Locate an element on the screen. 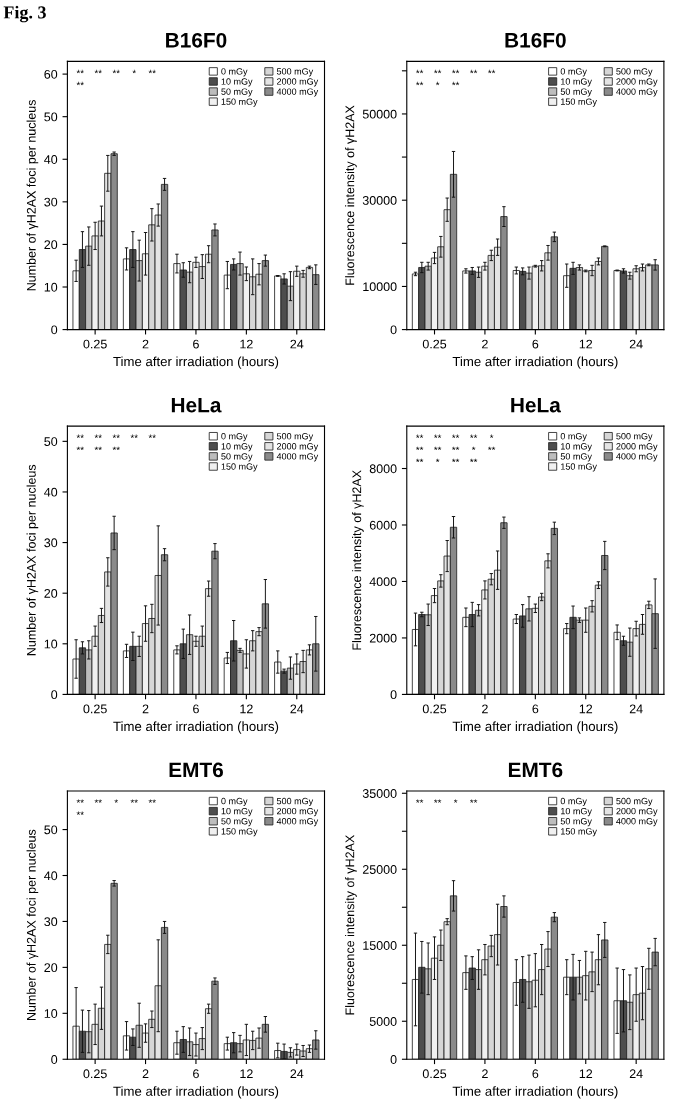 The height and width of the screenshot is (1115, 674). caption: Fig. 3 is located at coordinates (24, 14).